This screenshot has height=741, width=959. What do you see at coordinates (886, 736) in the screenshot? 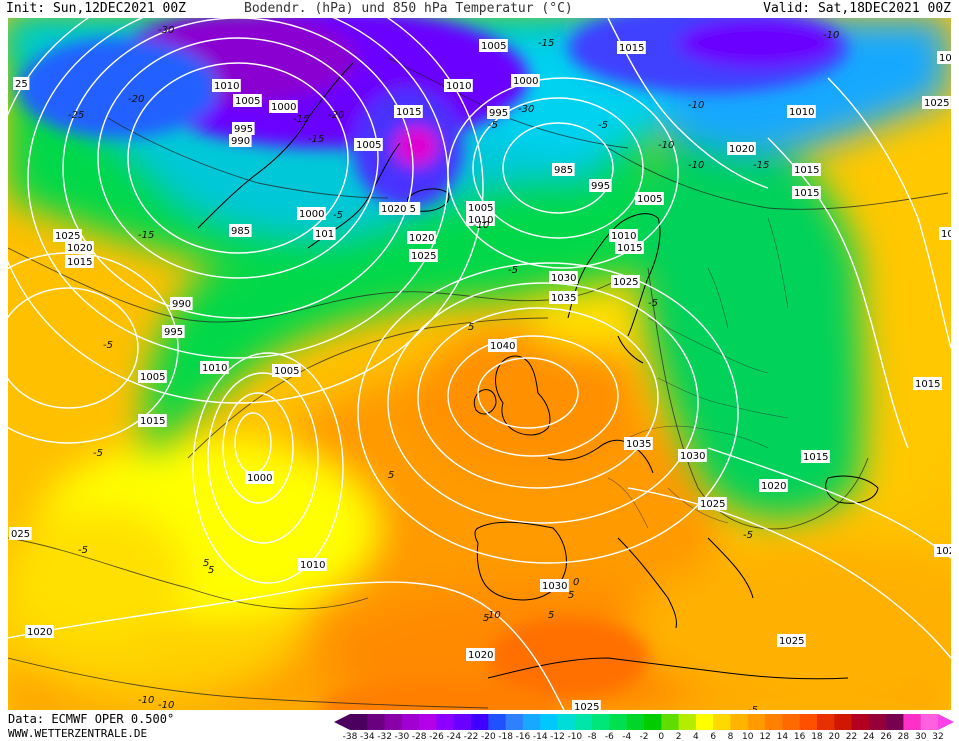
I see `colorbar-tick-label: 26` at bounding box center [886, 736].